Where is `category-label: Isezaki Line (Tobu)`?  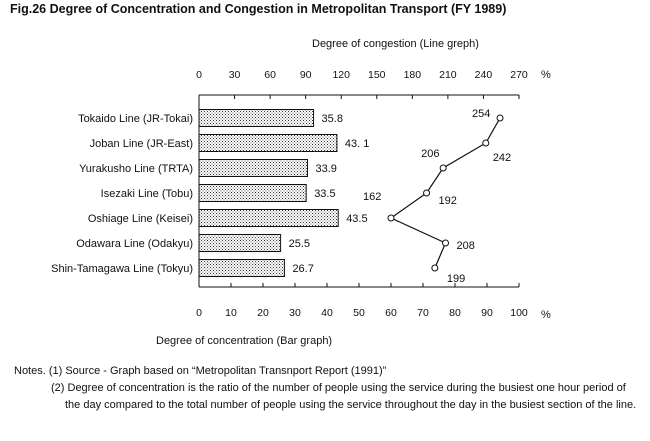
category-label: Isezaki Line (Tobu) is located at coordinates (147, 194).